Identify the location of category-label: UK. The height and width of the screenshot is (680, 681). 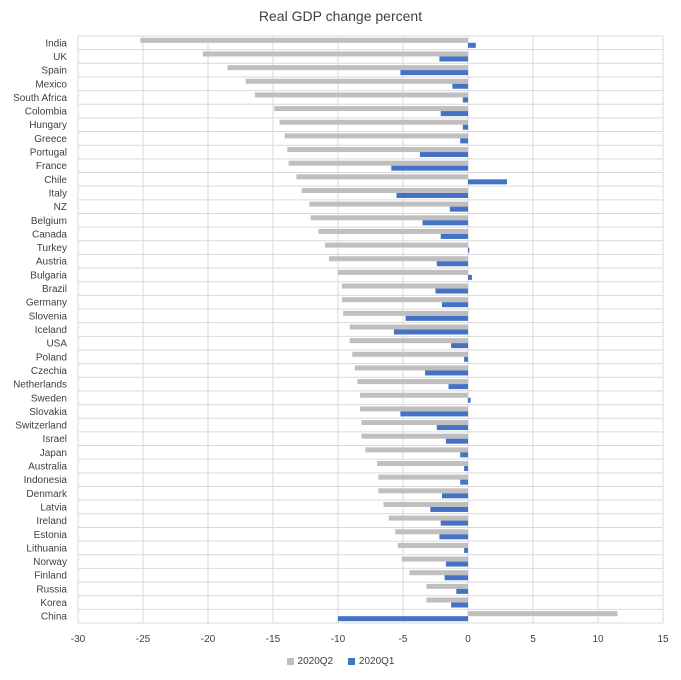
(60, 57).